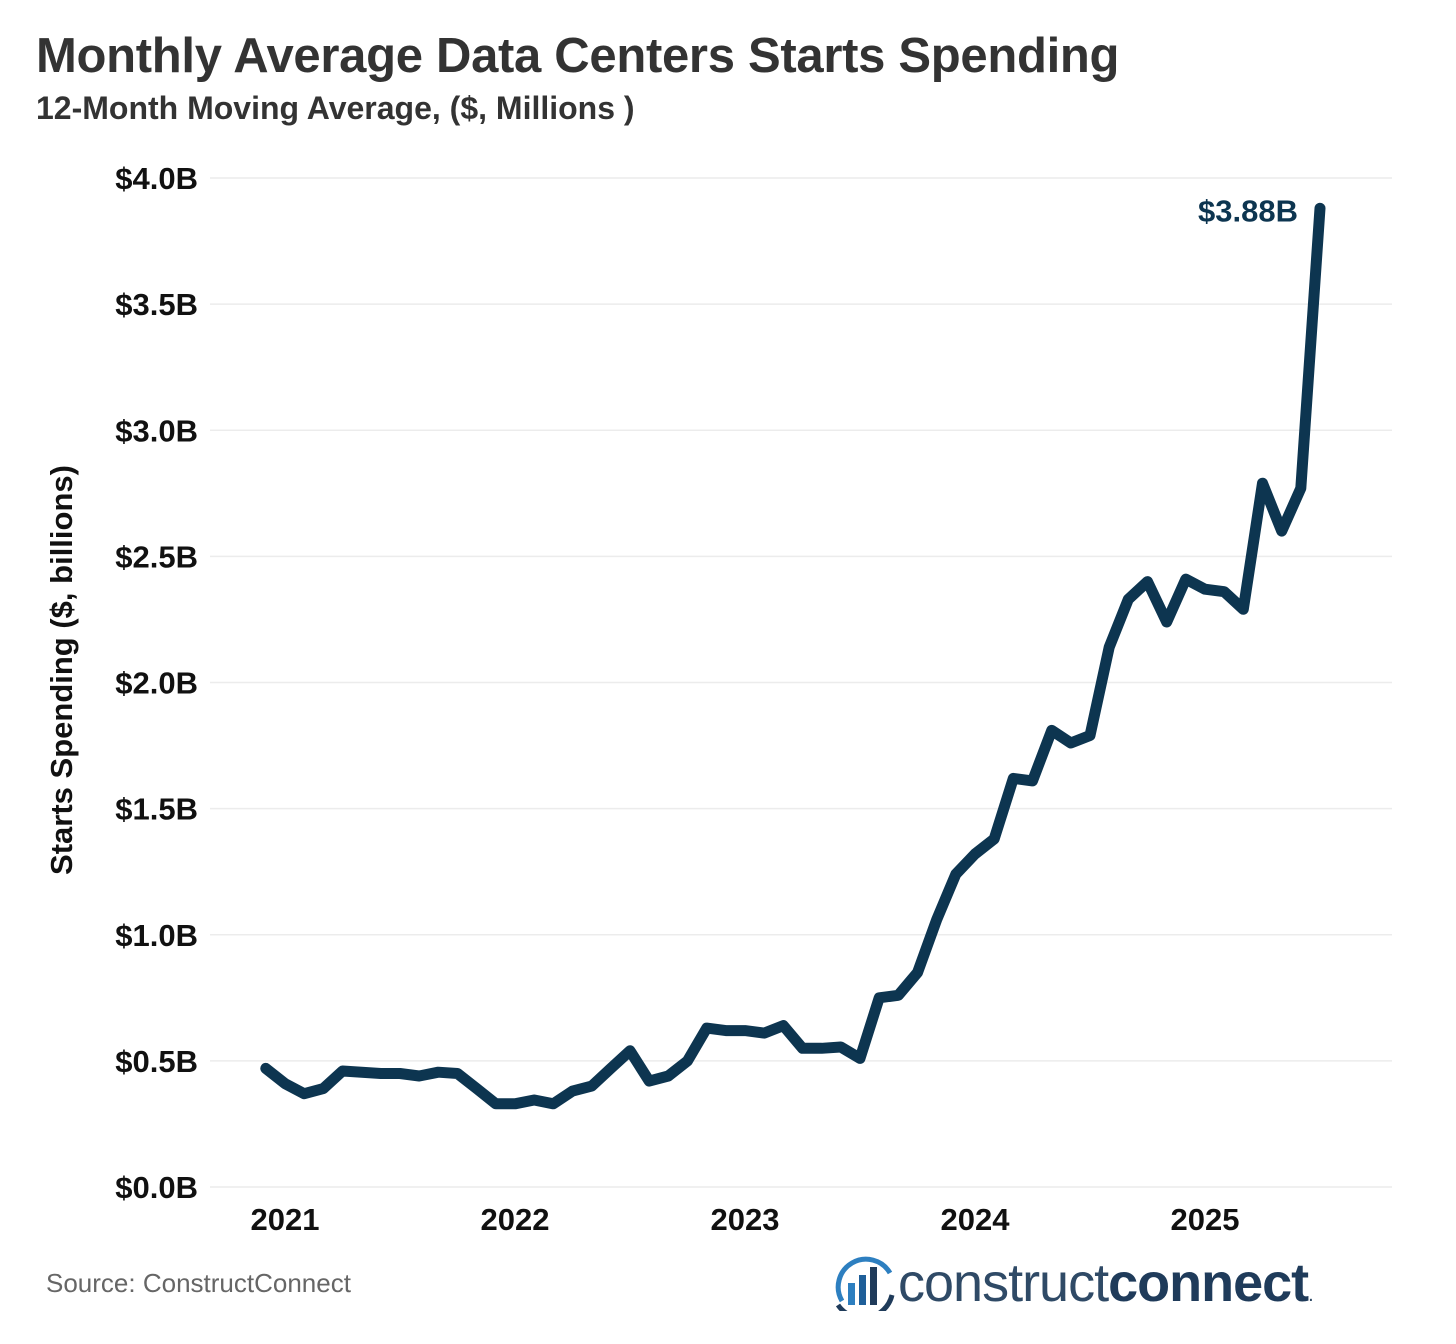  I want to click on x-axis-ticks: 2021 2022 2023 2024 2025, so click(745, 1219).